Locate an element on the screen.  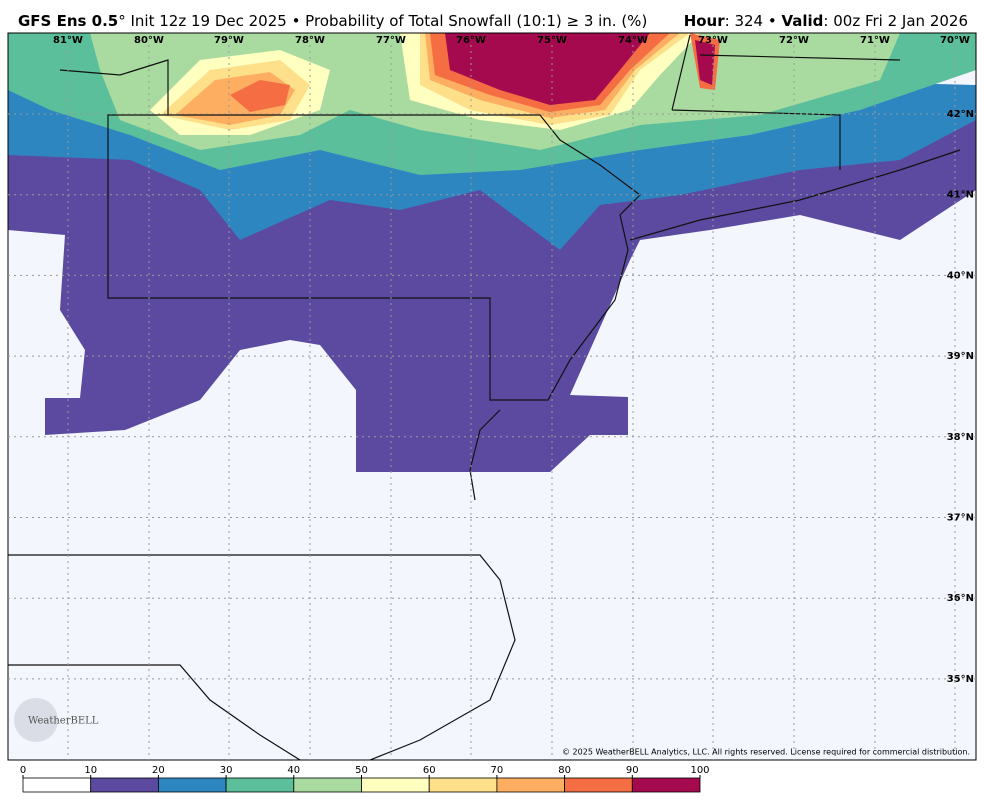
lon-label: 73°W is located at coordinates (713, 40).